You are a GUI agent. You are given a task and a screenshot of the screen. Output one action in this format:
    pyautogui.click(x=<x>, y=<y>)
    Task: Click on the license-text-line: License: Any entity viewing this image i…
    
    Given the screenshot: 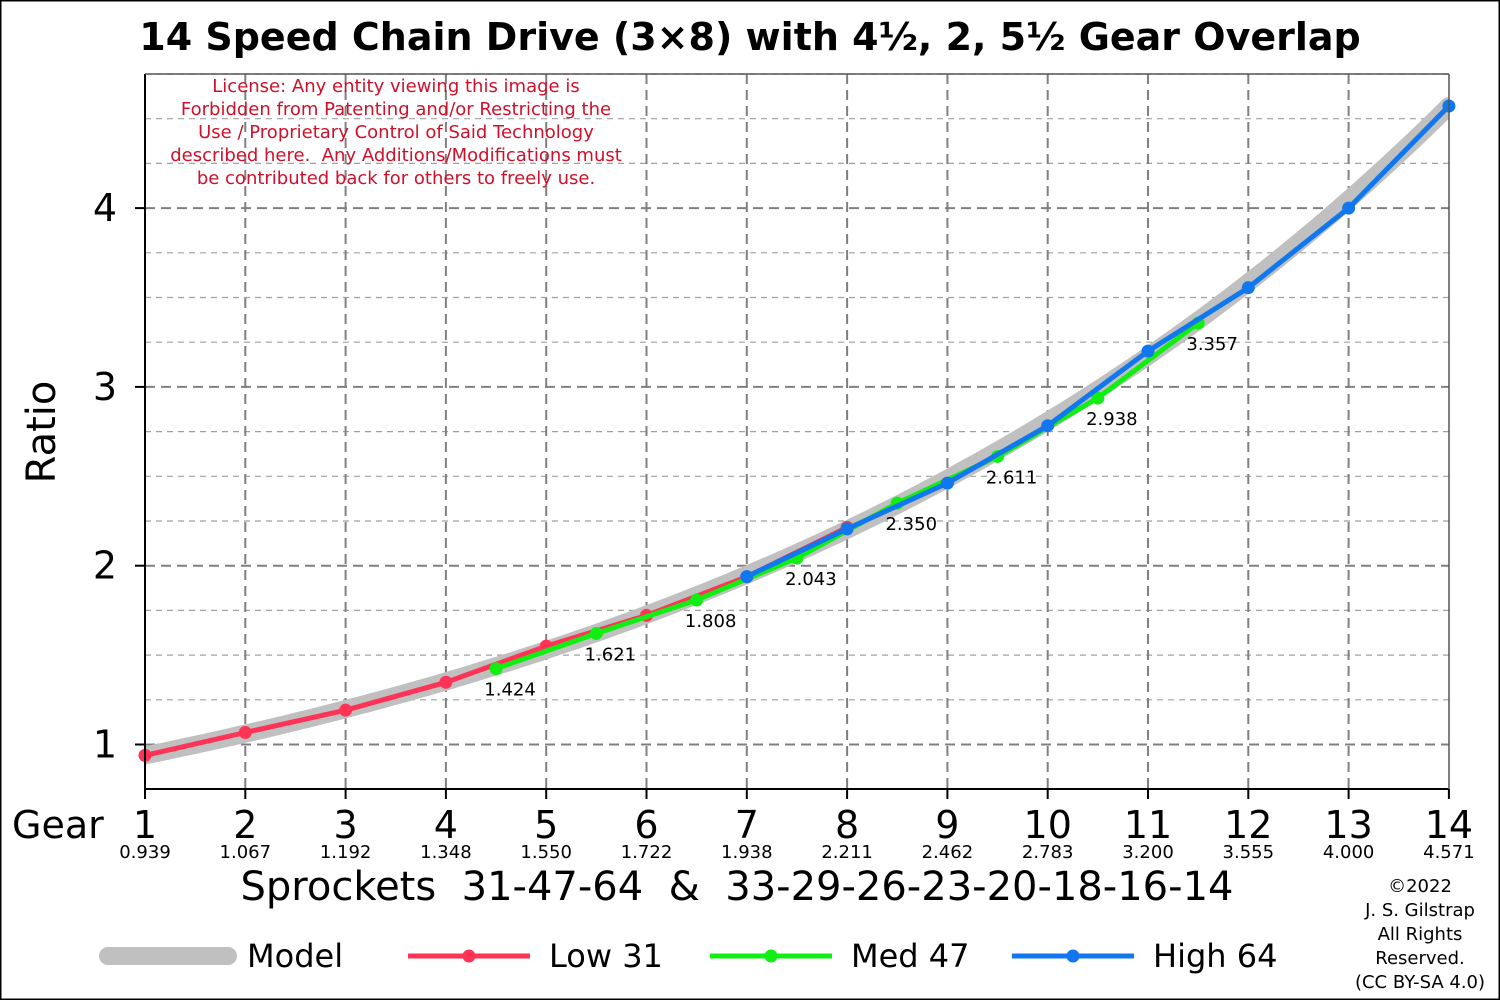 What is the action you would take?
    pyautogui.click(x=395, y=86)
    